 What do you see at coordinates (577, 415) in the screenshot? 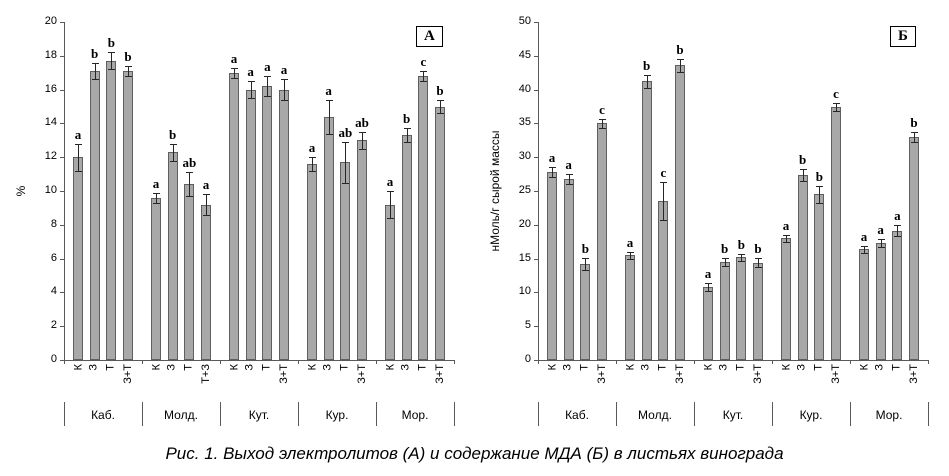
I see `group-label: Каб.` at bounding box center [577, 415].